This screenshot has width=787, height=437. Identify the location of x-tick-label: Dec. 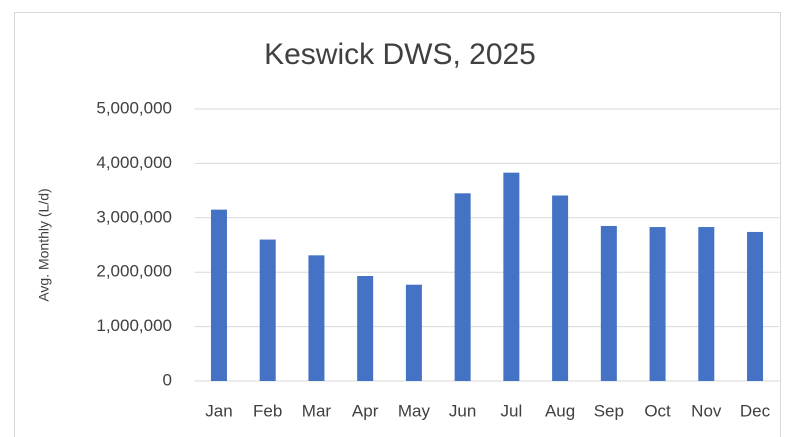
(755, 410).